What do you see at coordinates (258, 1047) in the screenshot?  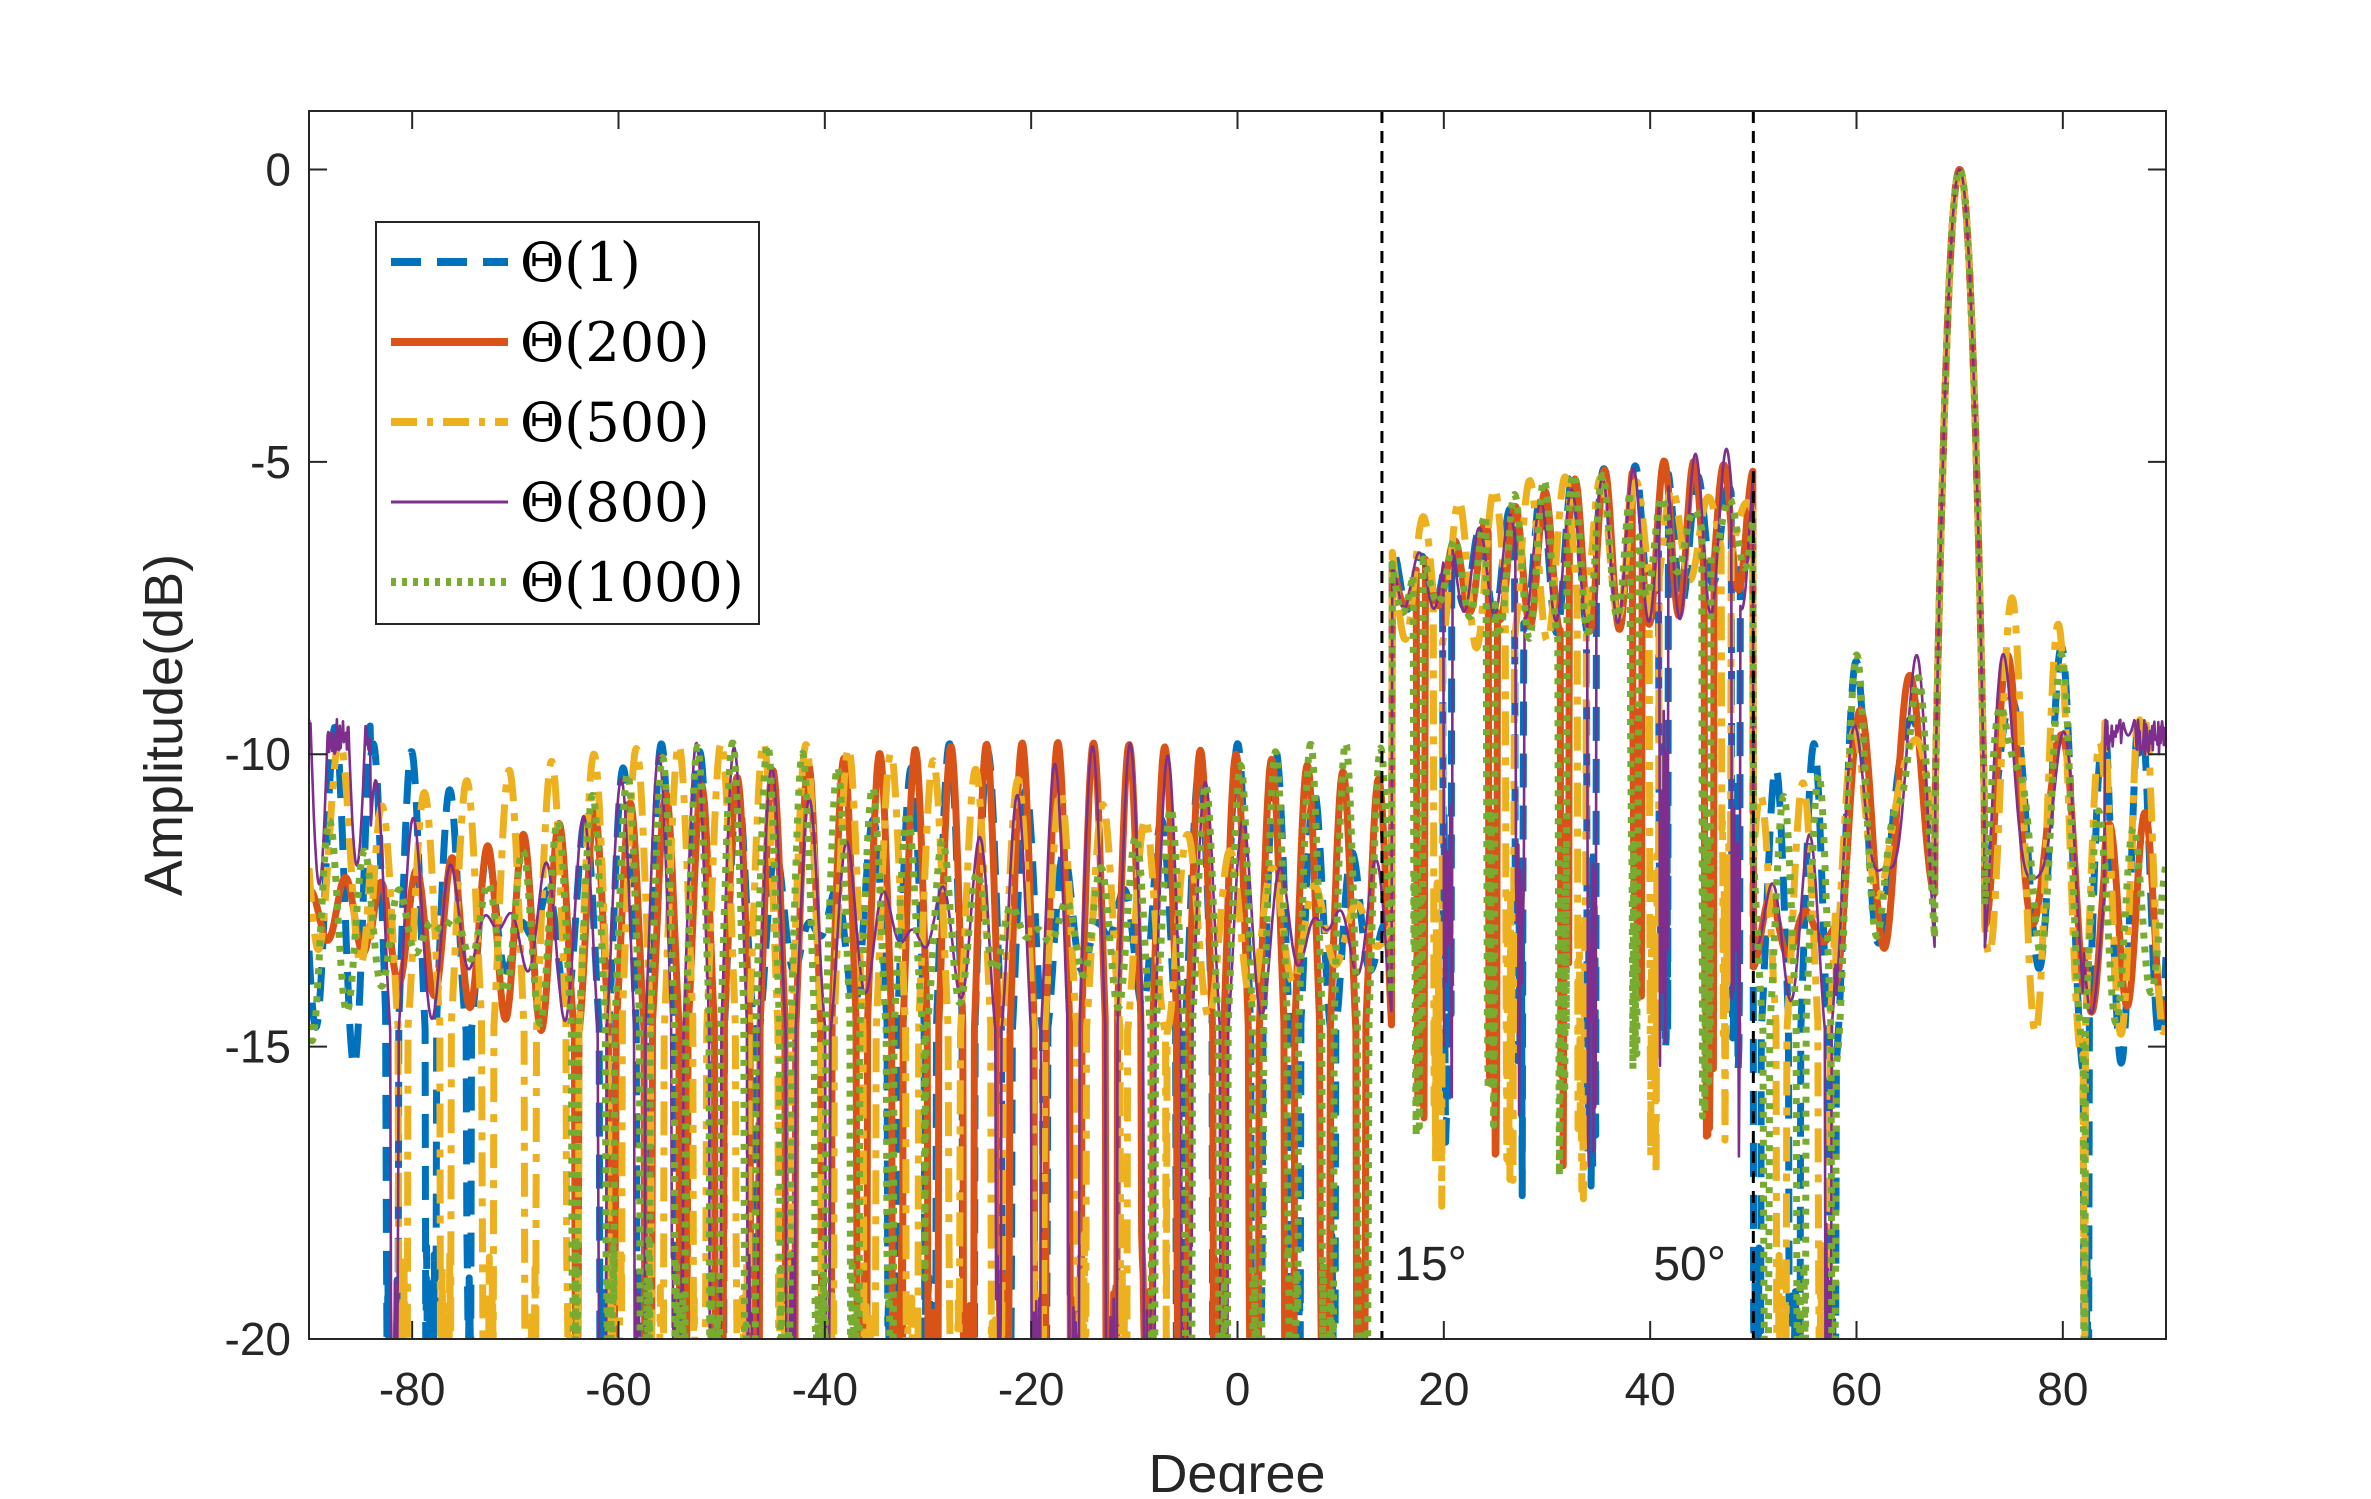 I see `y-tick-label: -15` at bounding box center [258, 1047].